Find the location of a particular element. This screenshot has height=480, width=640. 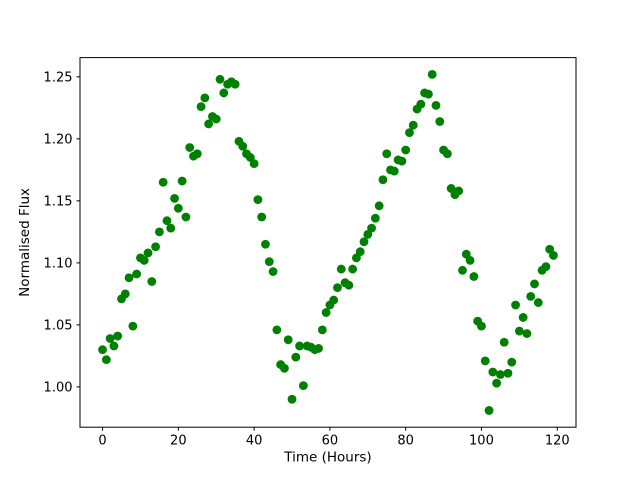

x-tick-label: 40 is located at coordinates (254, 441).